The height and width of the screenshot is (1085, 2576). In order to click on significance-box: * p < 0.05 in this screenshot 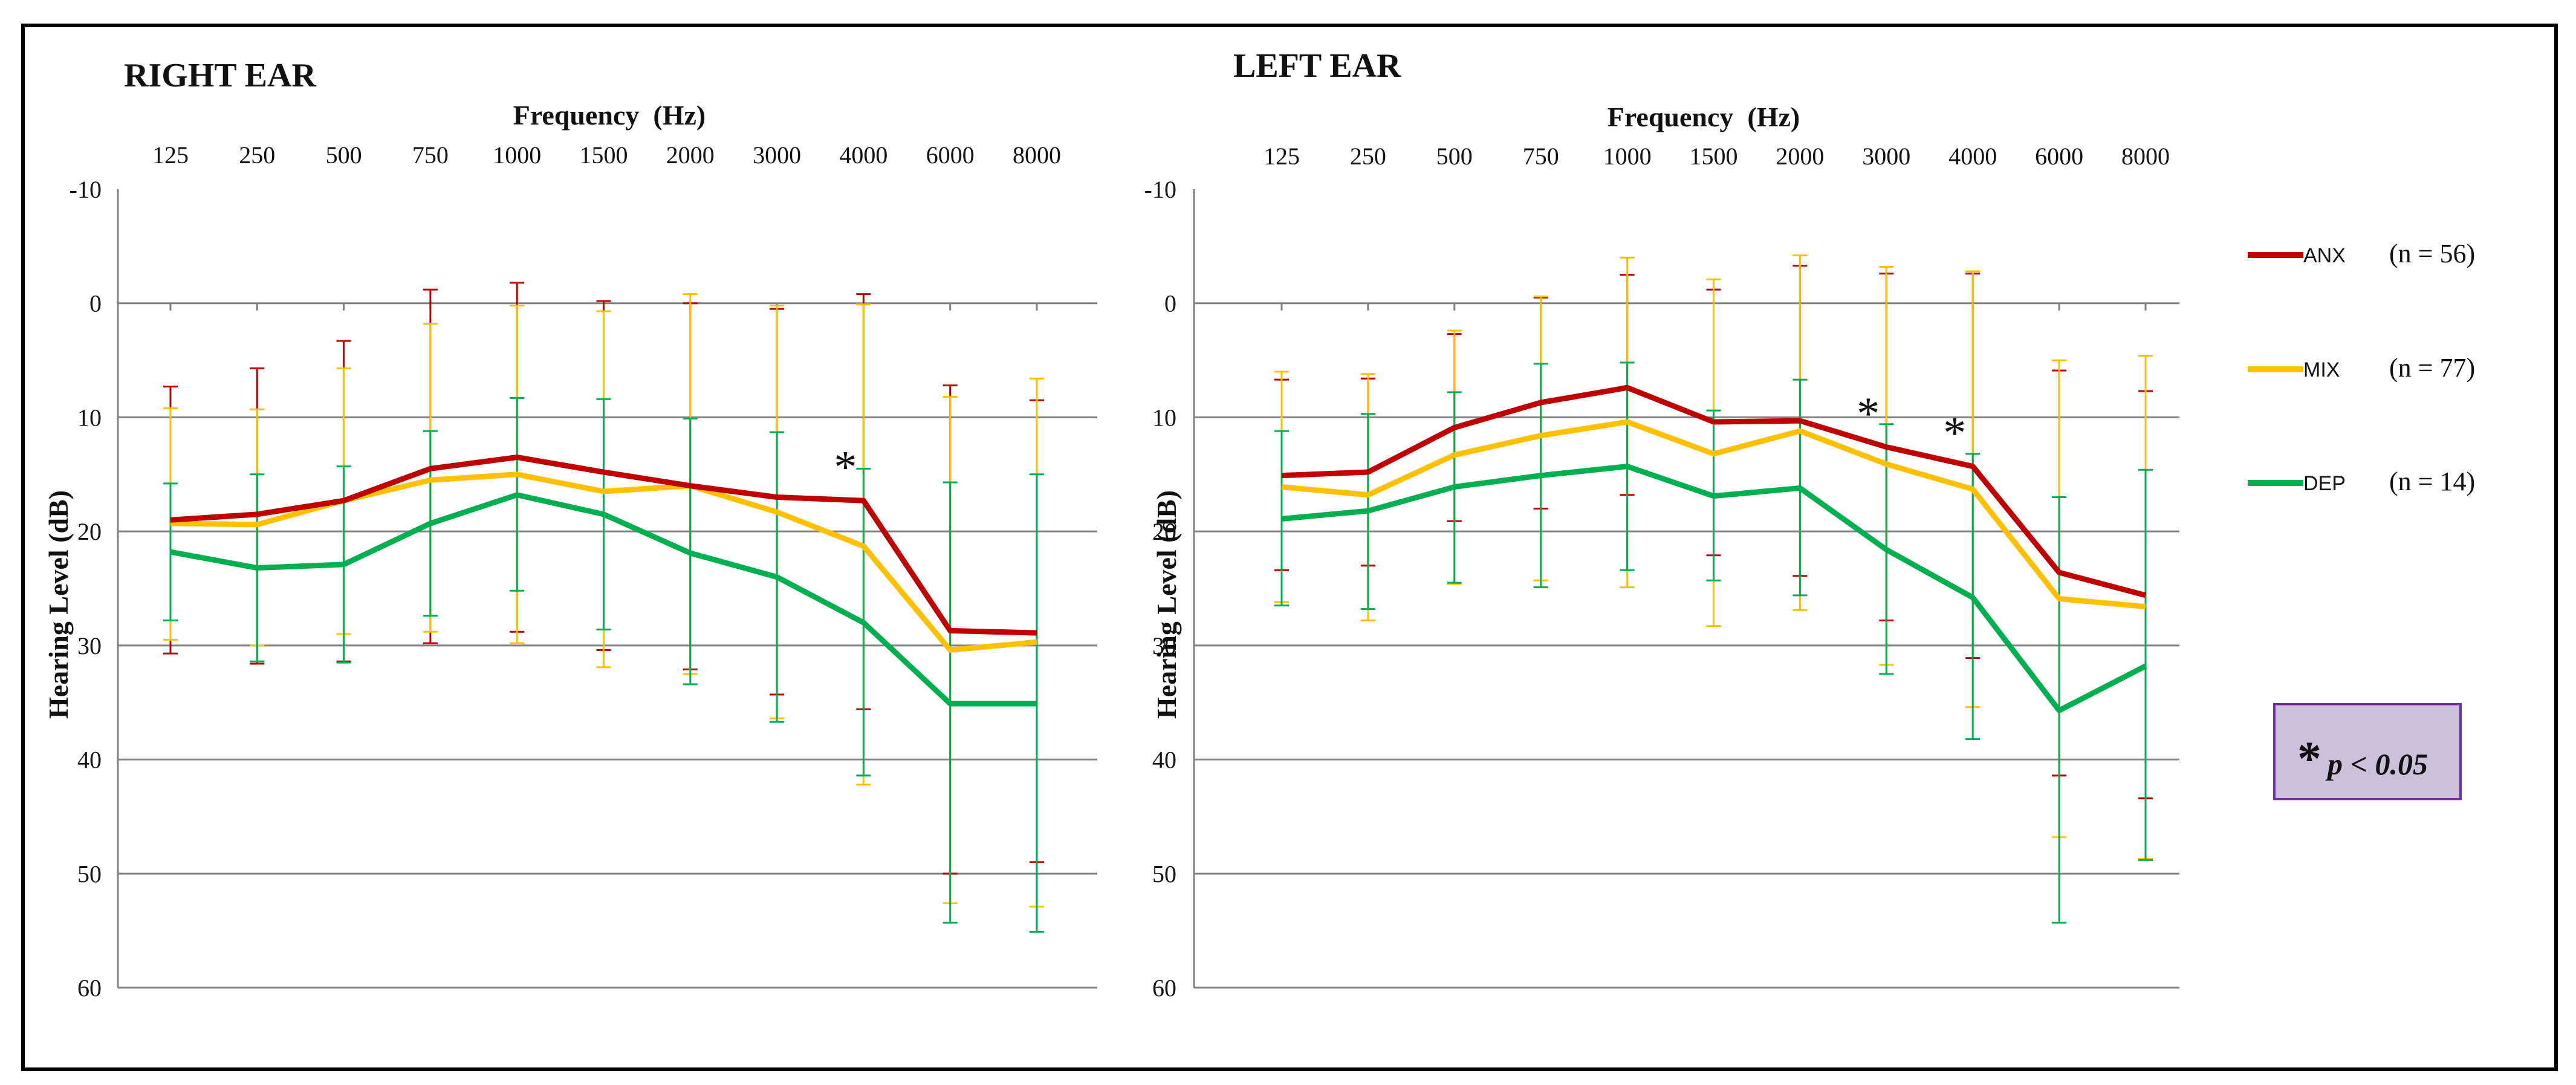, I will do `click(2367, 752)`.